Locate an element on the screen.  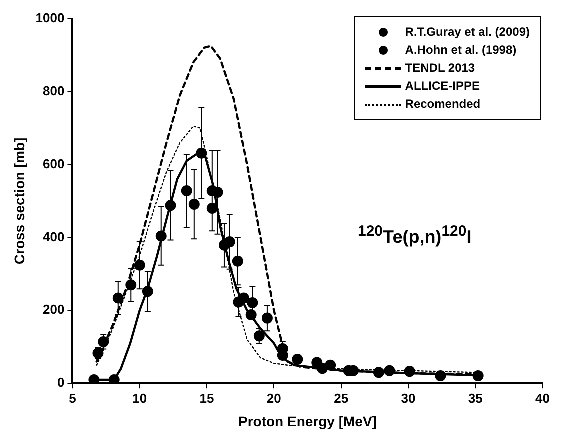
y-tick-label: 0 is located at coordinates (61, 382).